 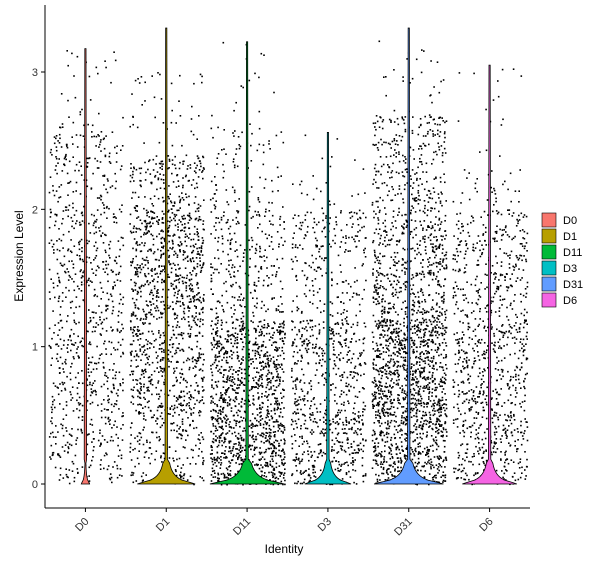 What do you see at coordinates (570, 237) in the screenshot?
I see `legend-label-D1: D1` at bounding box center [570, 237].